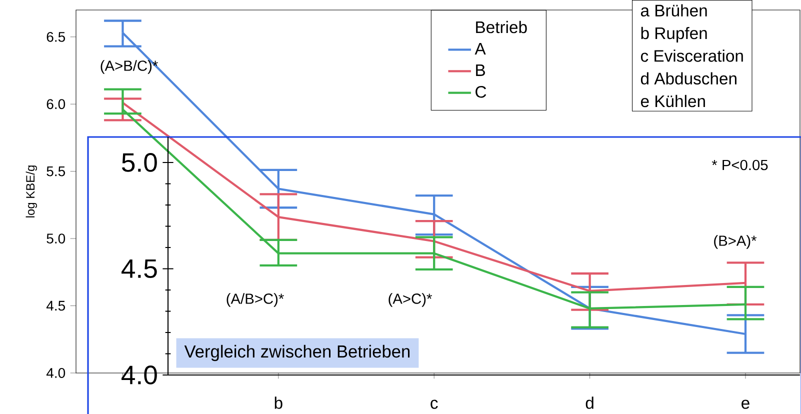 The height and width of the screenshot is (414, 801). What do you see at coordinates (481, 92) in the screenshot?
I see `legend-label: C` at bounding box center [481, 92].